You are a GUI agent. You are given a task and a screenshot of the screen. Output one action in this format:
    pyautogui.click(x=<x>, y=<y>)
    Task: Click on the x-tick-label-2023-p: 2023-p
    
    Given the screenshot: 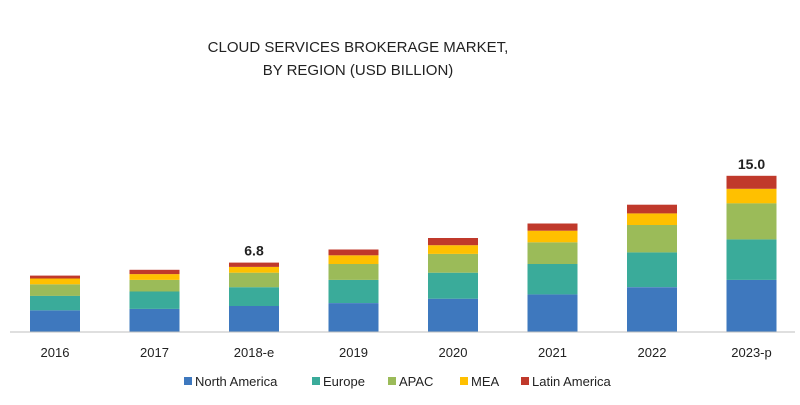 What is the action you would take?
    pyautogui.click(x=751, y=352)
    